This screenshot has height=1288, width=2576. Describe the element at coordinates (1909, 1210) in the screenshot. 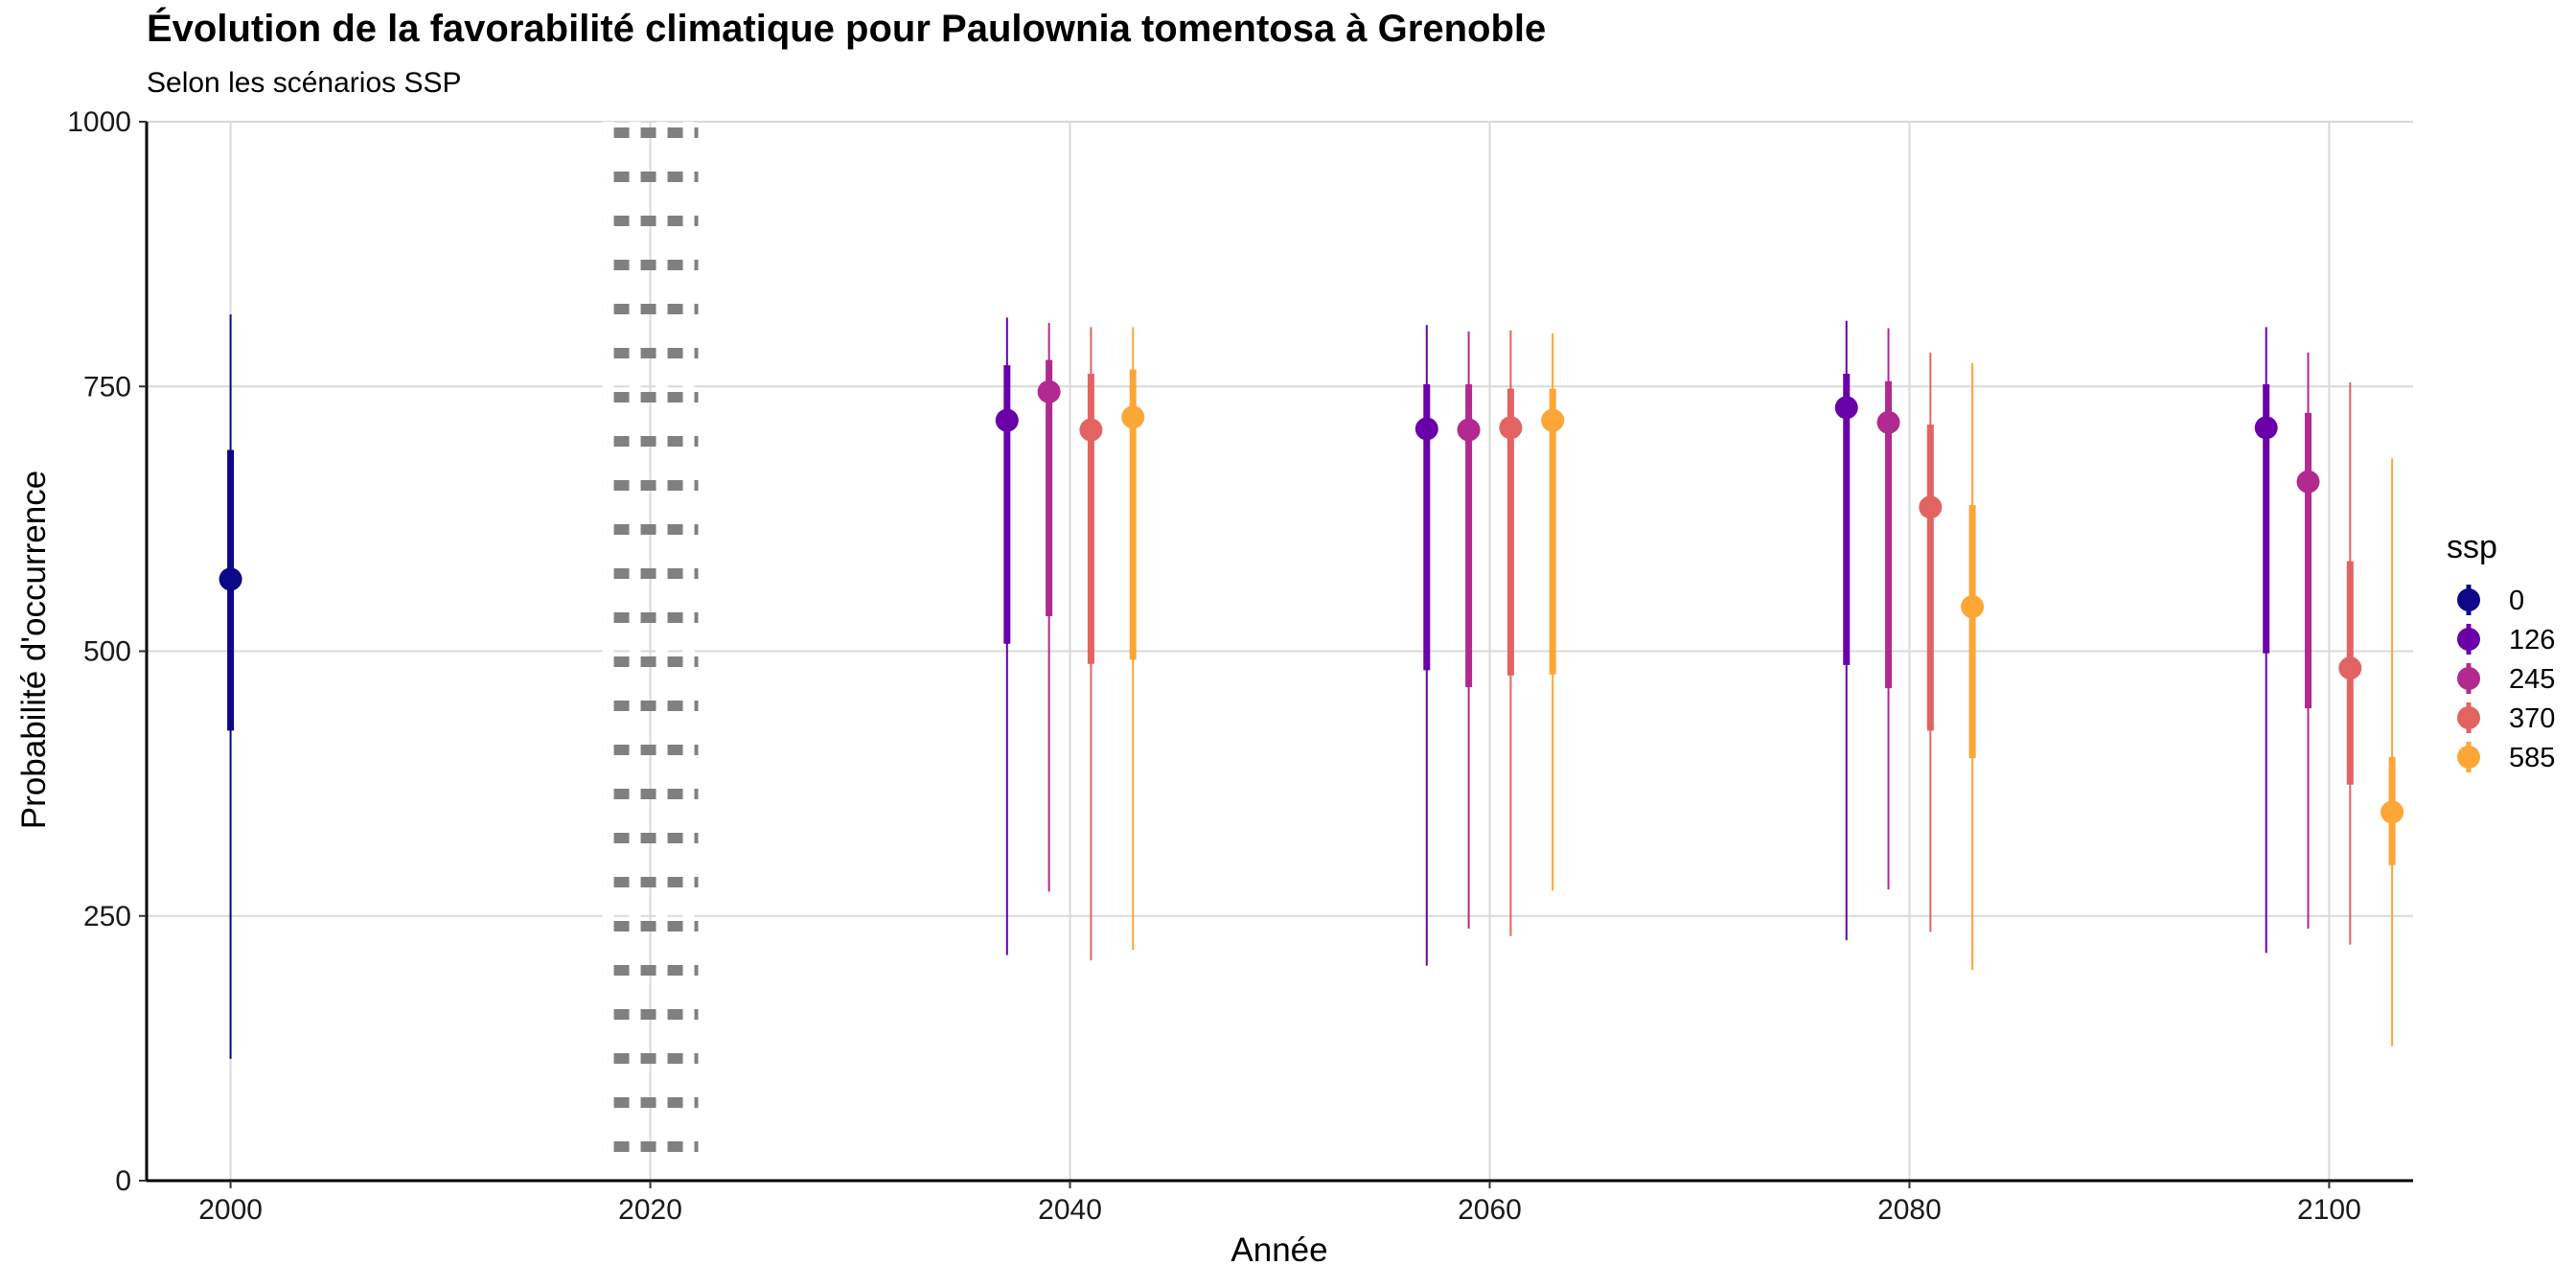

I see `x-tick-label: 2080` at that location.